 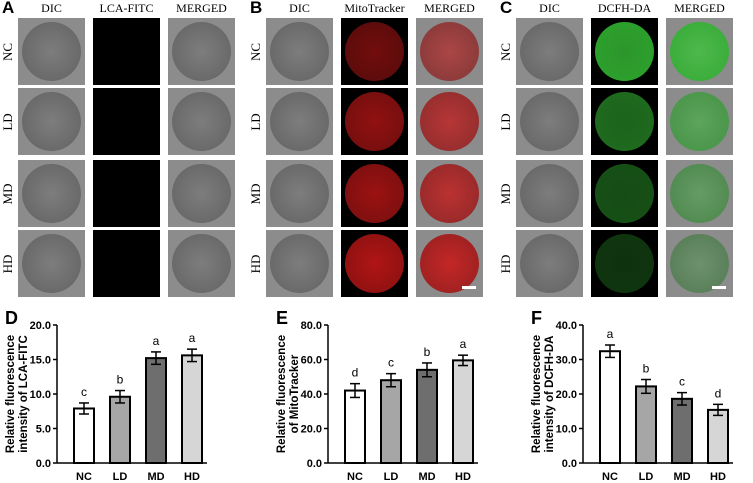 I want to click on y-axis-label: intensity of DCFH-DA, so click(x=550, y=394).